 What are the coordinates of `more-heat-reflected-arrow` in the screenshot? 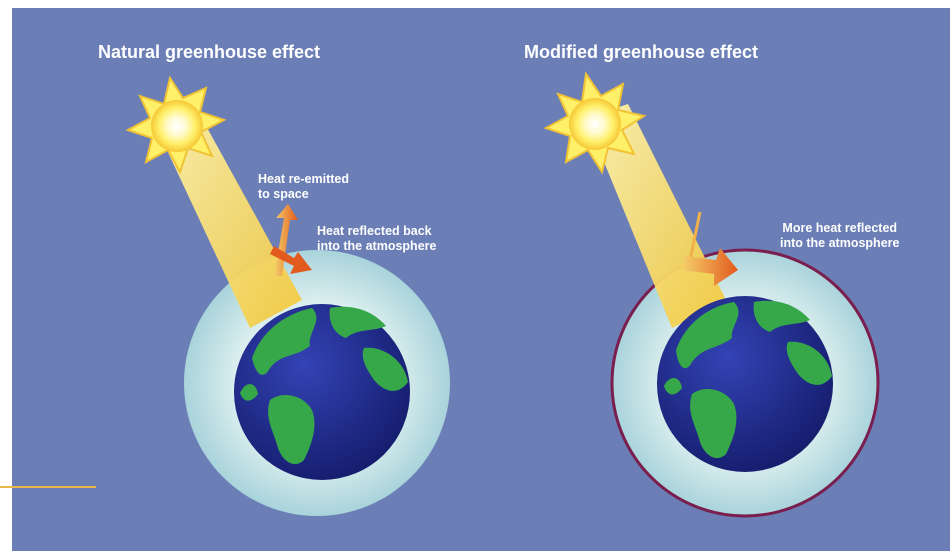 It's located at (710, 267).